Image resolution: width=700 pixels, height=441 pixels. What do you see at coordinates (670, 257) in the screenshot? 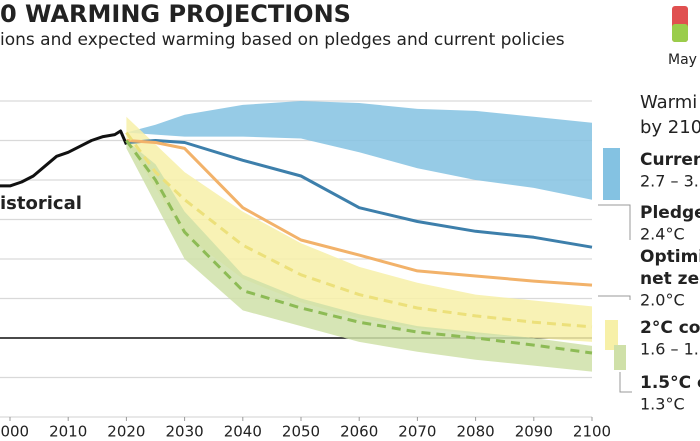
I see `legend-label: Optimi` at bounding box center [670, 257].